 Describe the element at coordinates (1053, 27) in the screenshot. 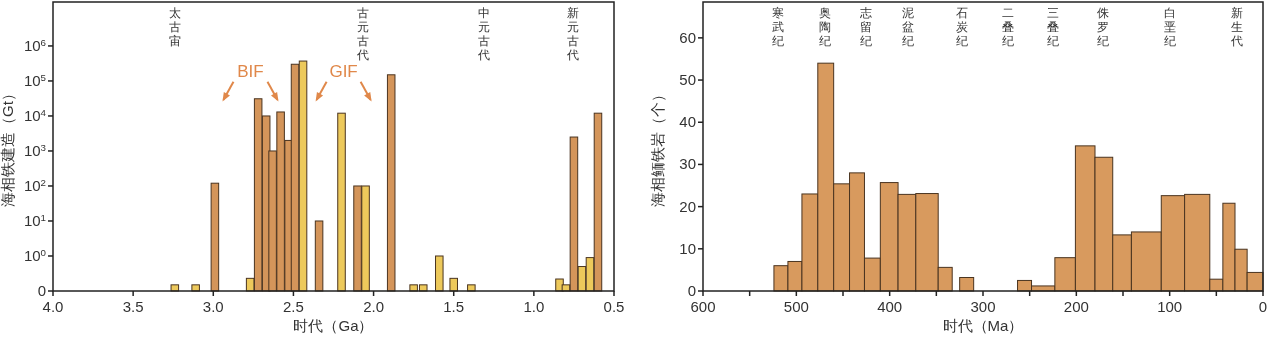

I see `annotation: 三叠纪` at that location.